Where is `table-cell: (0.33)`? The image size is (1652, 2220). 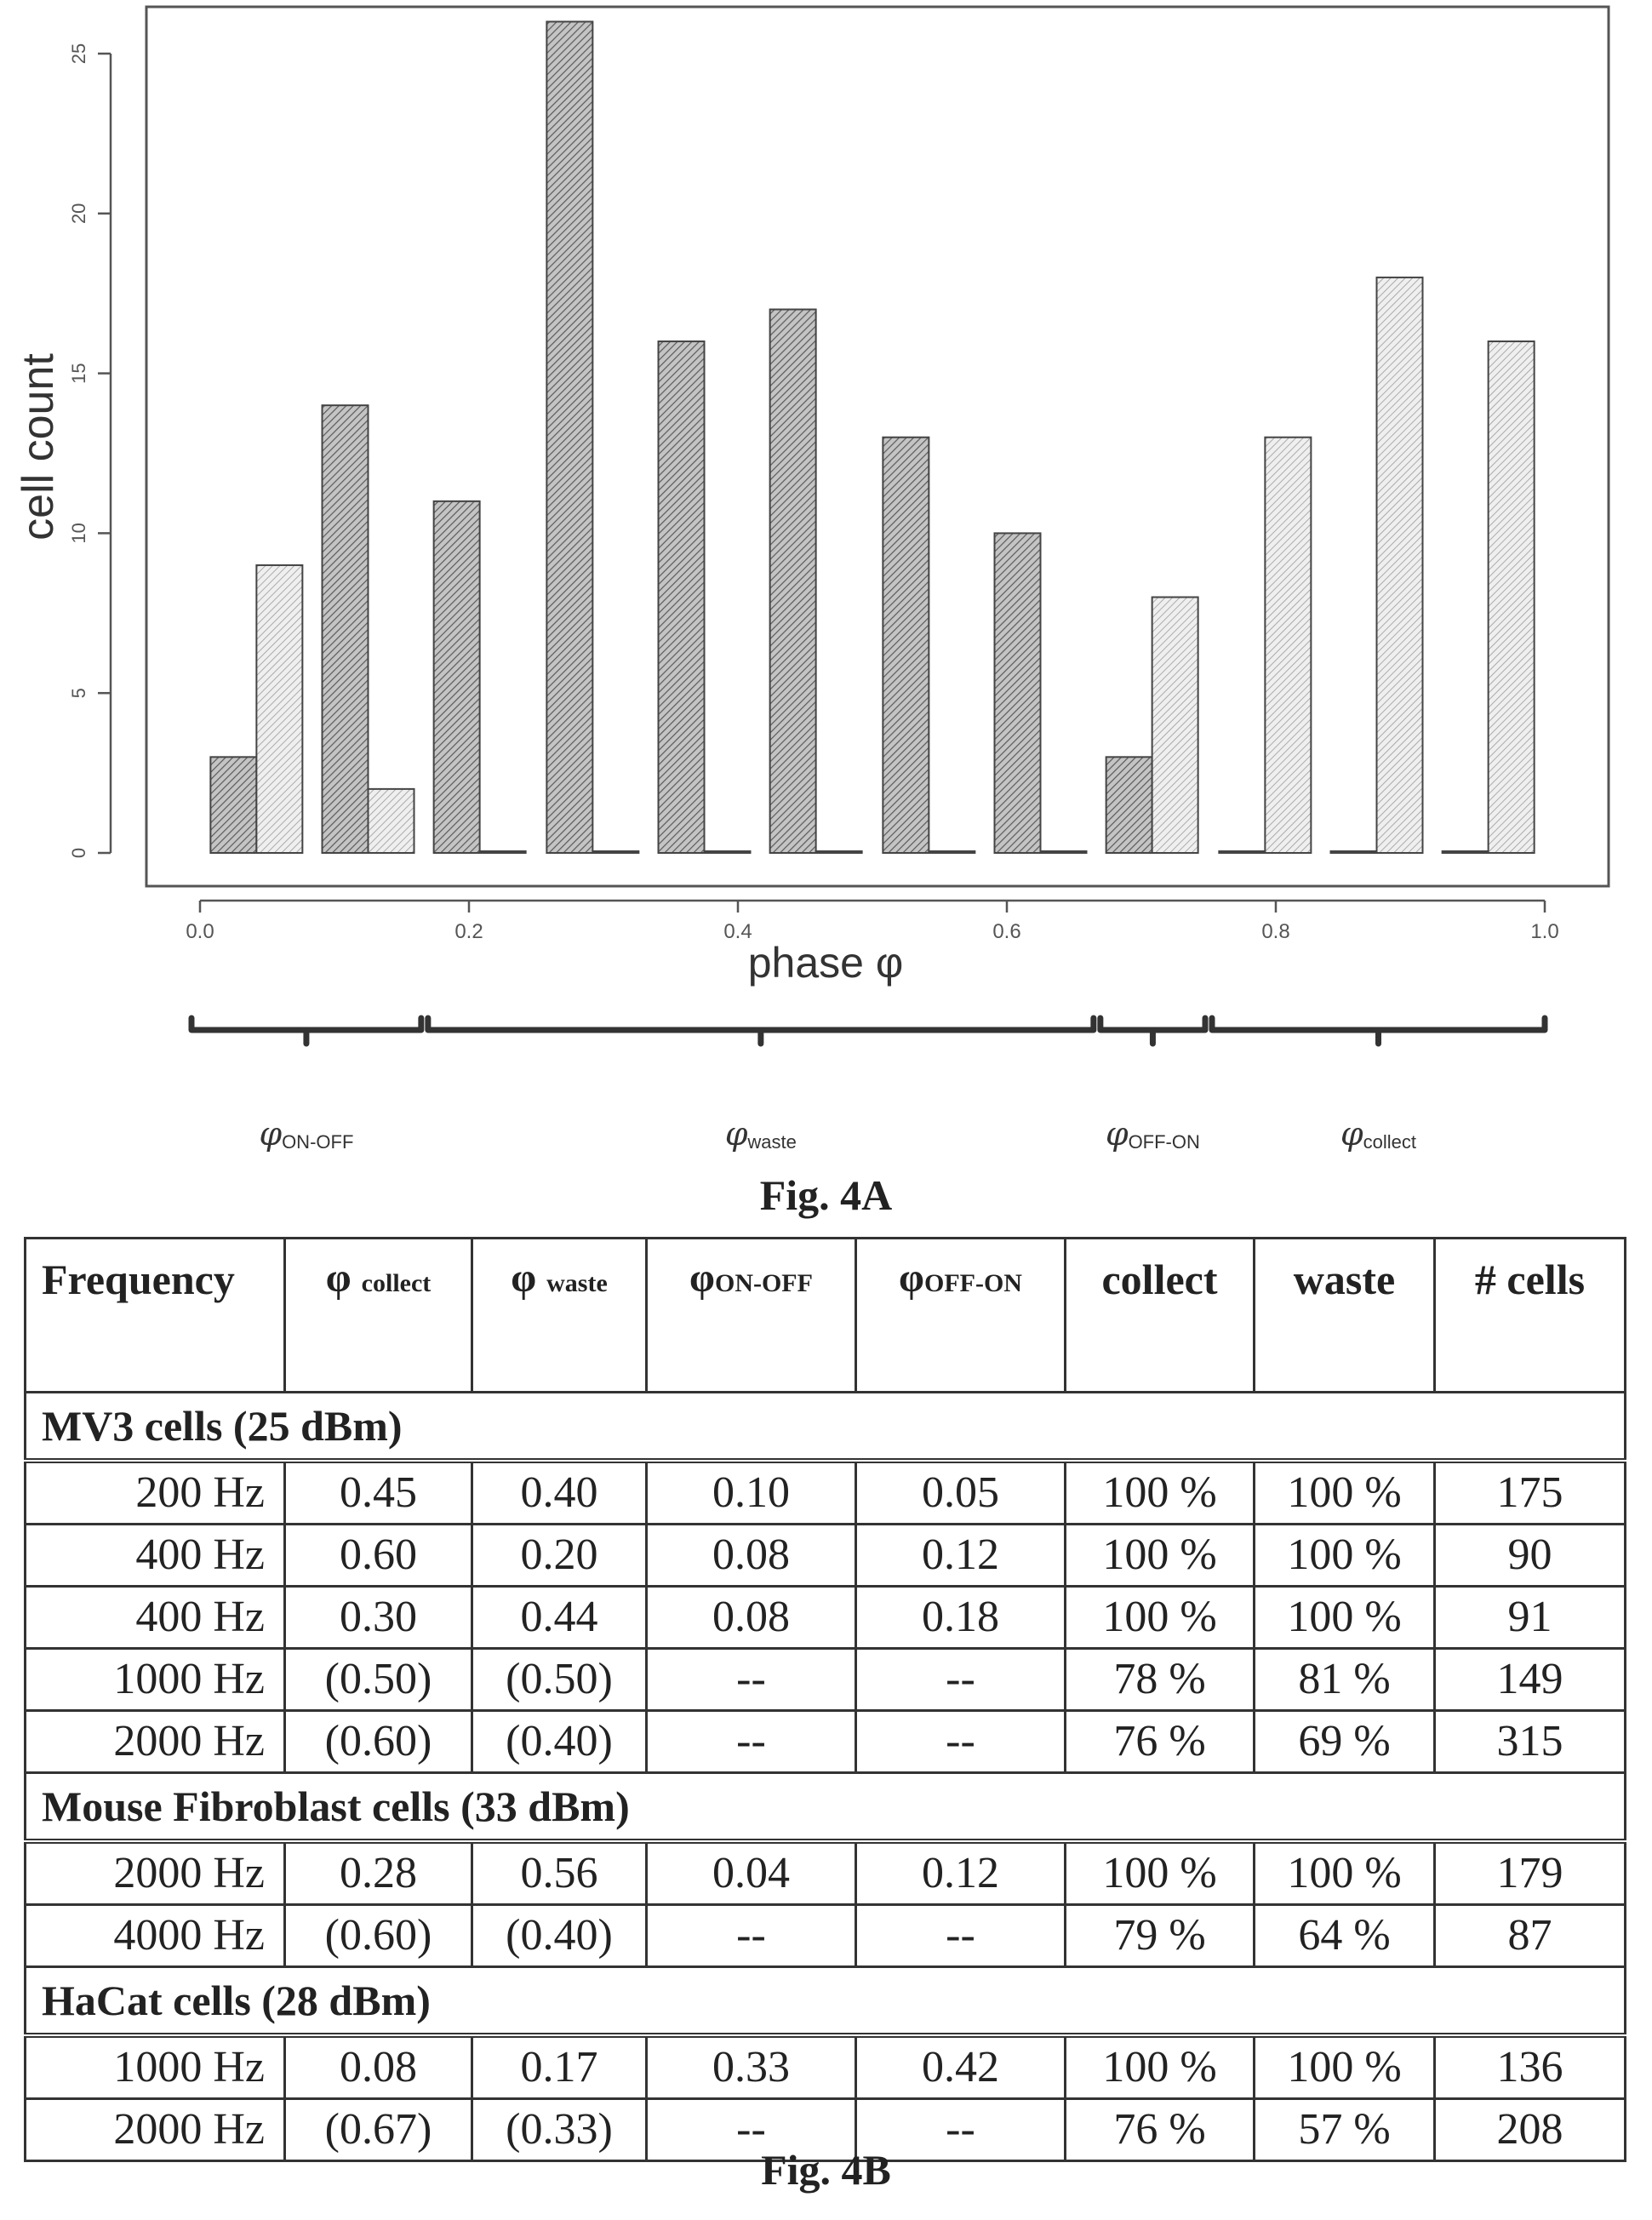 table-cell: (0.33) is located at coordinates (559, 2129).